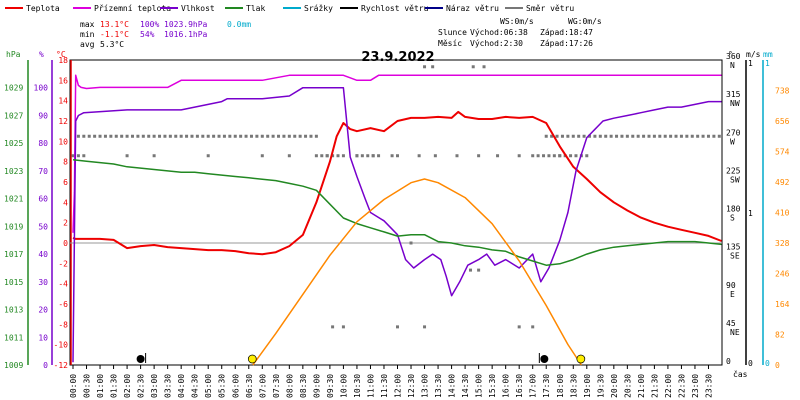  I want to click on x-tick-label: 08:30, so click(303, 386).